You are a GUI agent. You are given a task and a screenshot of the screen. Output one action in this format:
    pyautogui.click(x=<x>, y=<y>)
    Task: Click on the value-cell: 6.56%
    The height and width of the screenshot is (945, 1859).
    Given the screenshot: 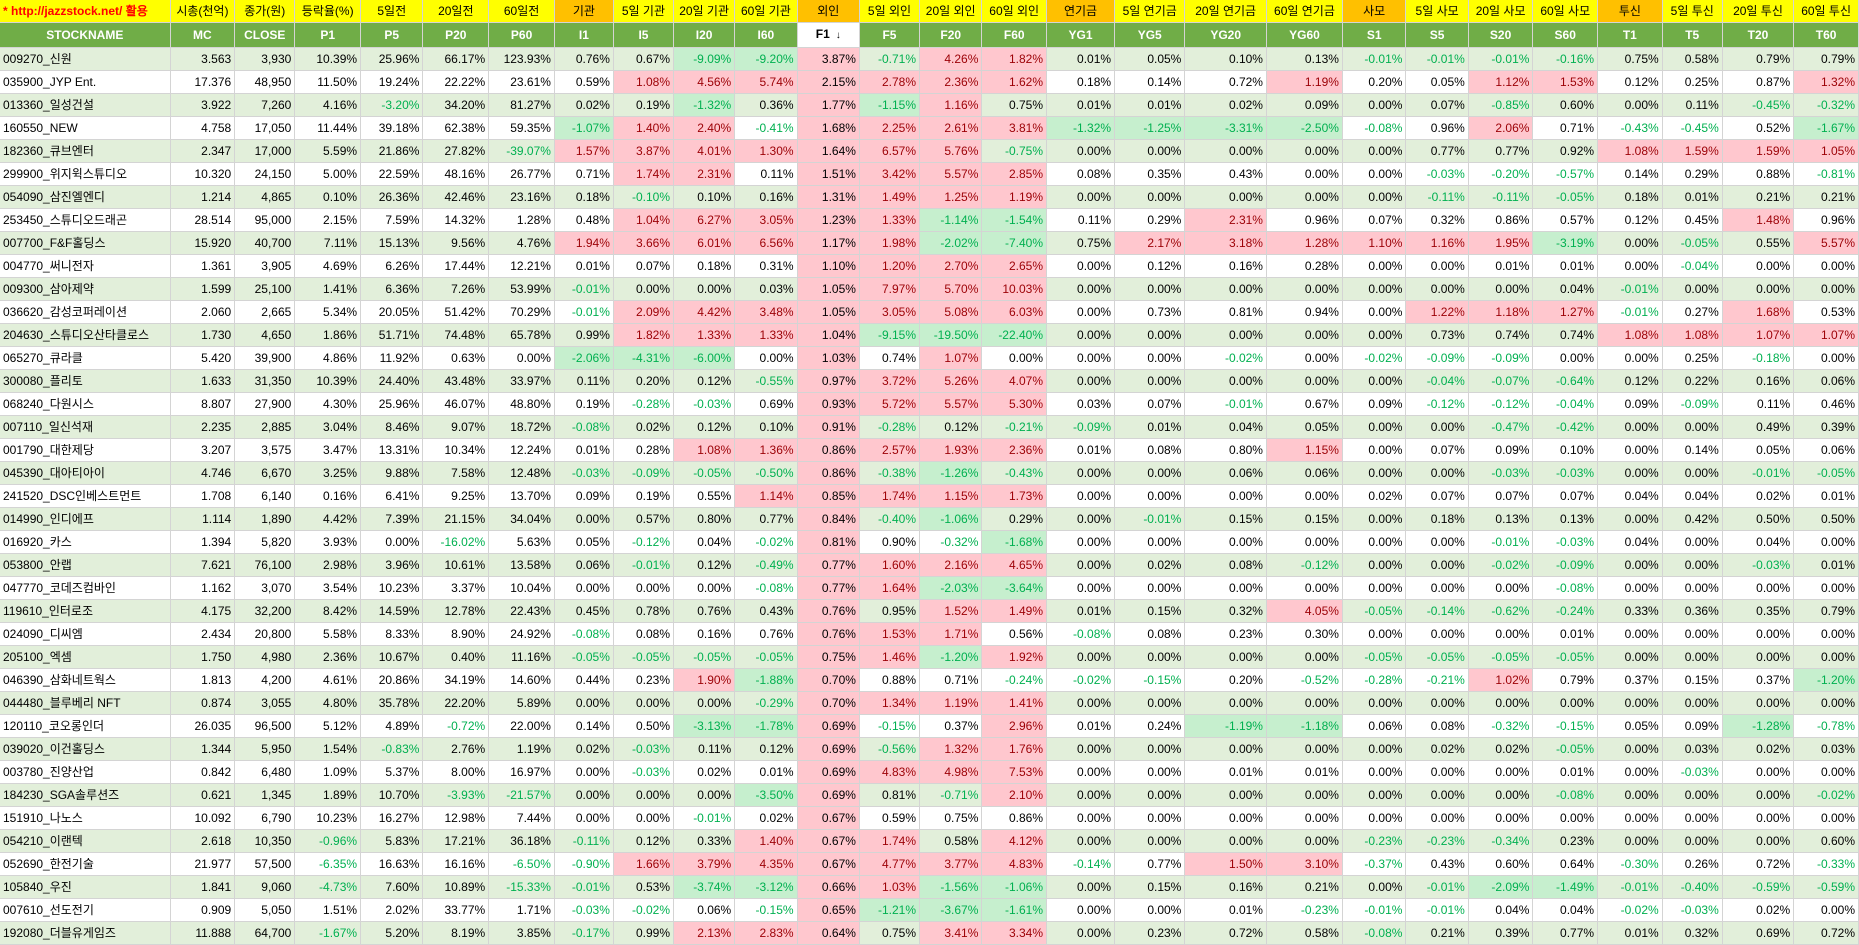 What is the action you would take?
    pyautogui.click(x=766, y=243)
    